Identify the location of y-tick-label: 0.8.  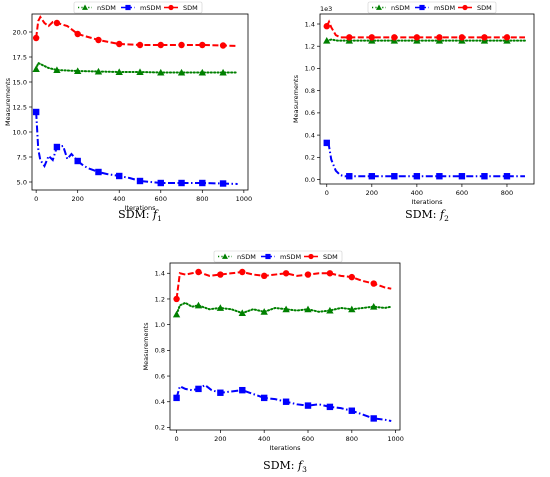
(160, 351).